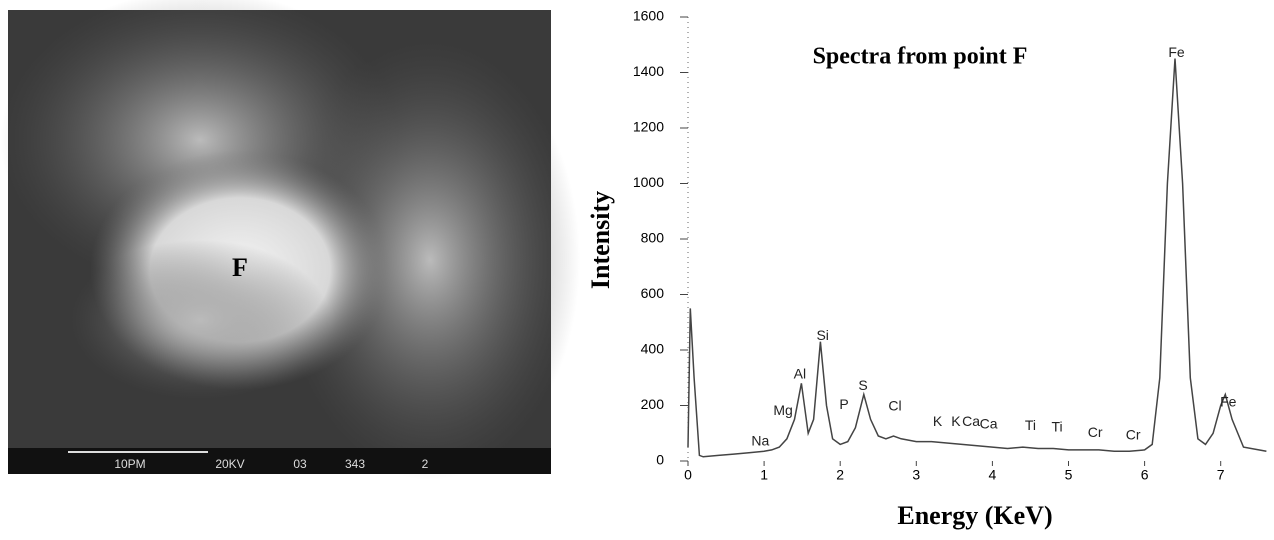 This screenshot has height=540, width=1274. I want to click on scale-text: 2, so click(425, 464).